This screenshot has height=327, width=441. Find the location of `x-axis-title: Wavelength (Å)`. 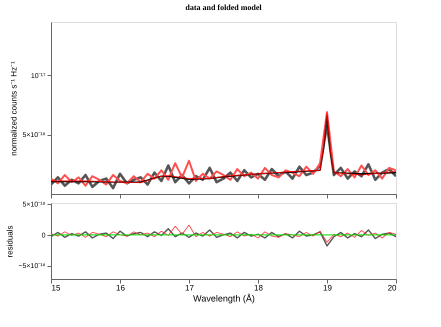

x-axis-title: Wavelength (Å) is located at coordinates (224, 299).